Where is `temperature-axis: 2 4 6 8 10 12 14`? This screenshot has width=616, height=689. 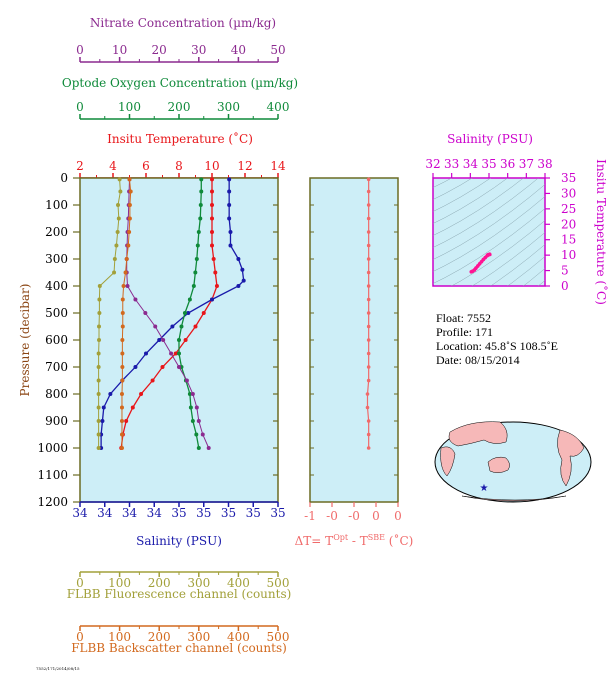 temperature-axis: 2 4 6 8 10 12 14 is located at coordinates (181, 169).